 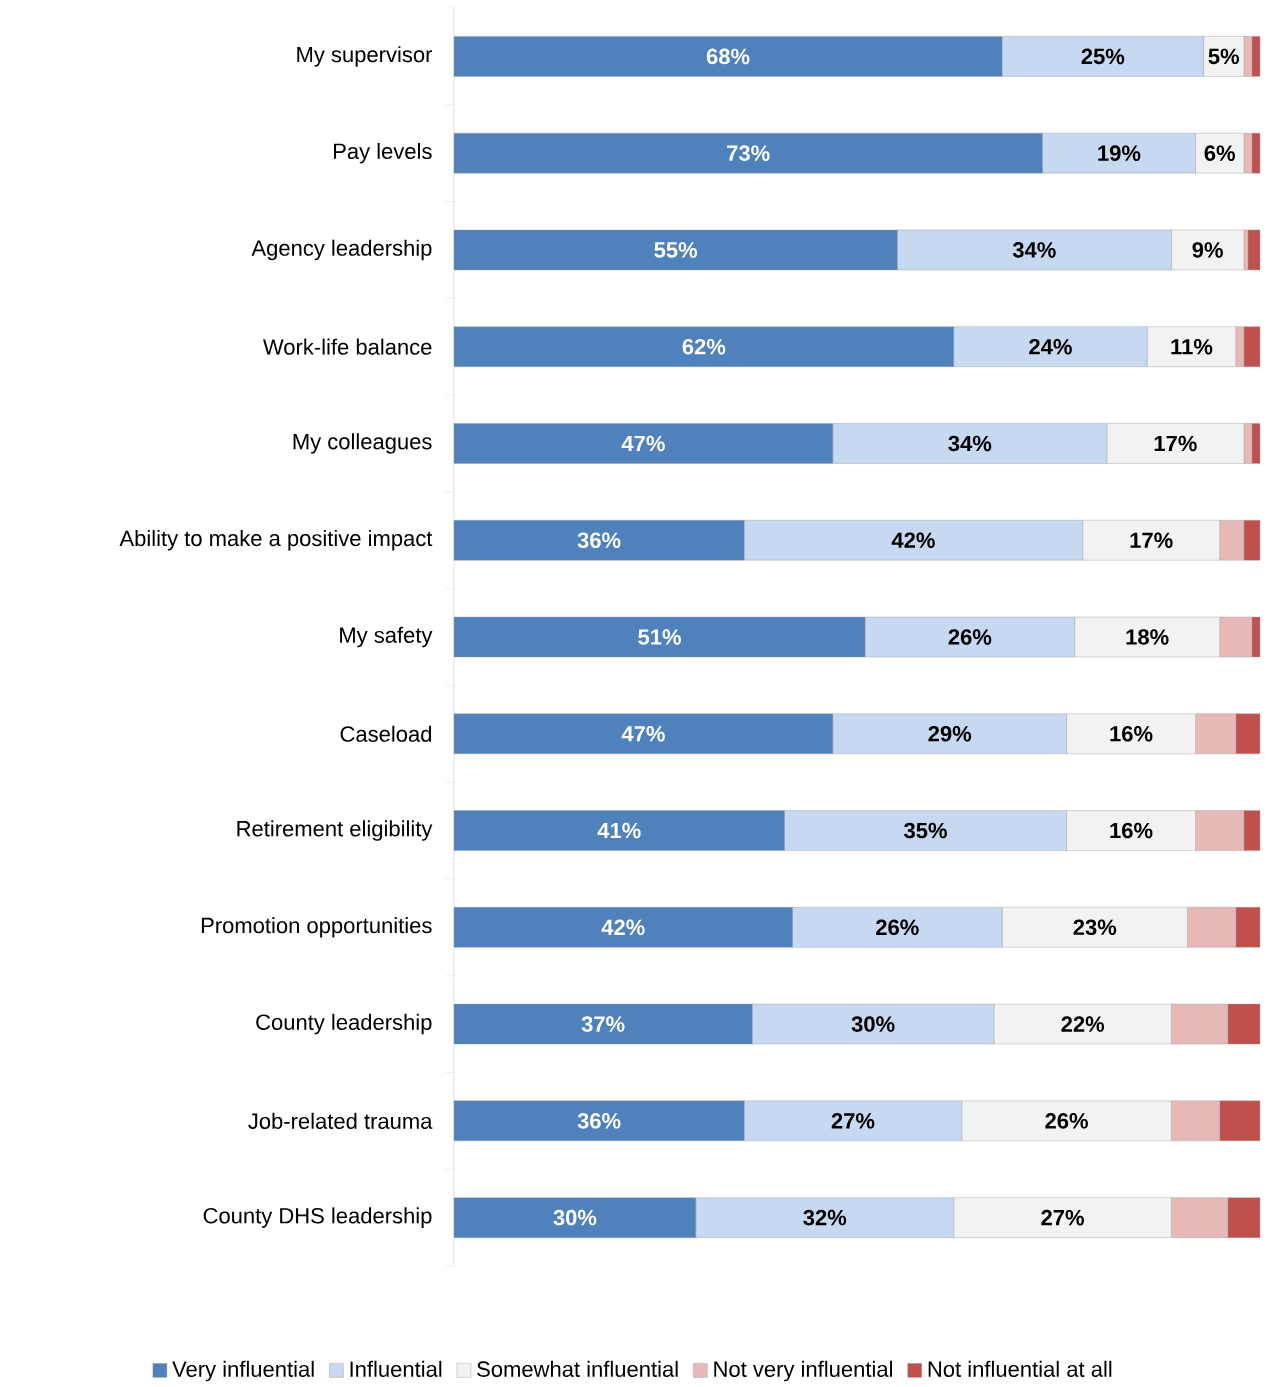 What do you see at coordinates (276, 540) in the screenshot?
I see `y-tick-label: Ability to make a positive impact` at bounding box center [276, 540].